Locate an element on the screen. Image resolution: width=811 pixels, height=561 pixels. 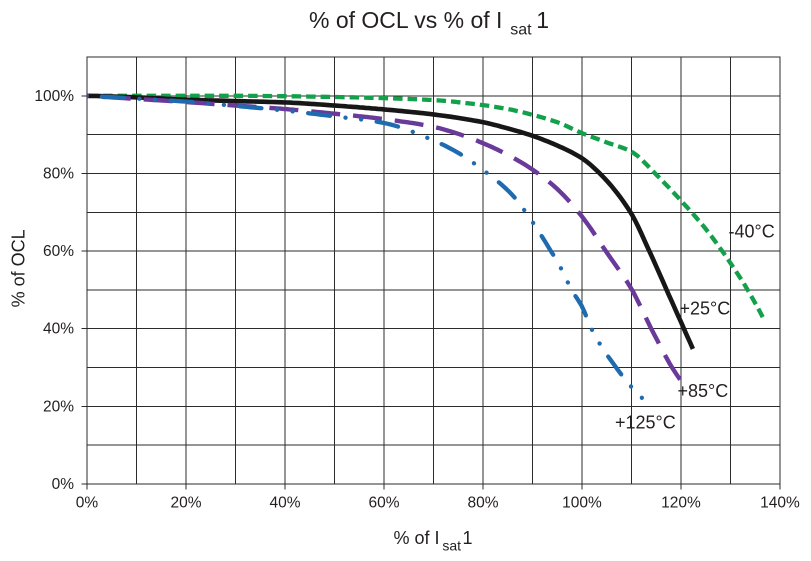
svg-text: +25°C is located at coordinates (705, 309).